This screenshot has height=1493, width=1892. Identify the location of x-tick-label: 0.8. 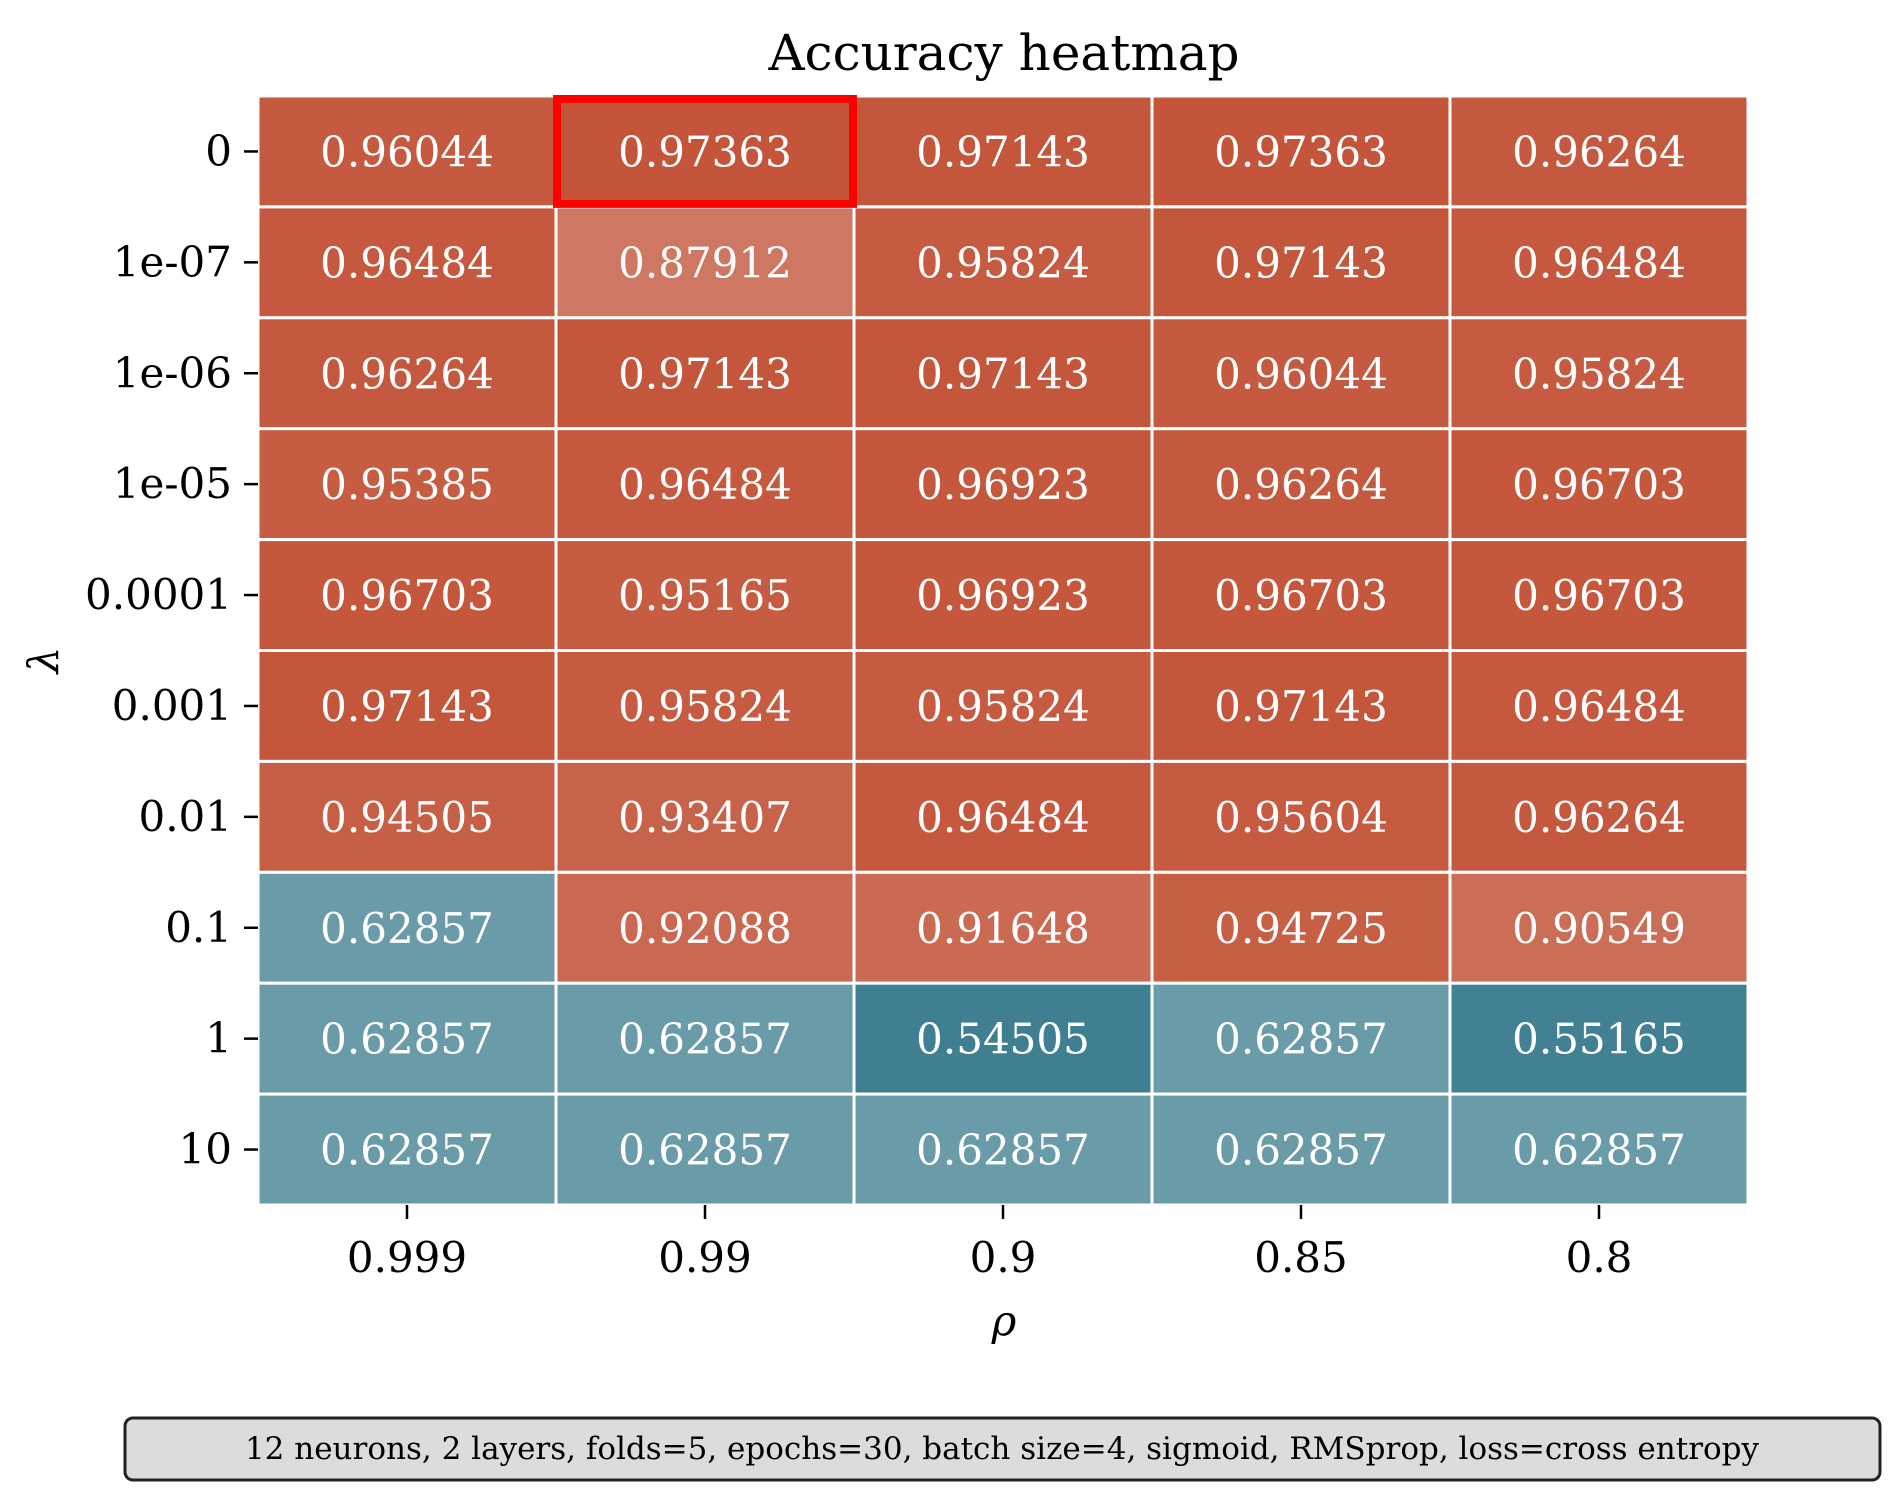
(1599, 1257).